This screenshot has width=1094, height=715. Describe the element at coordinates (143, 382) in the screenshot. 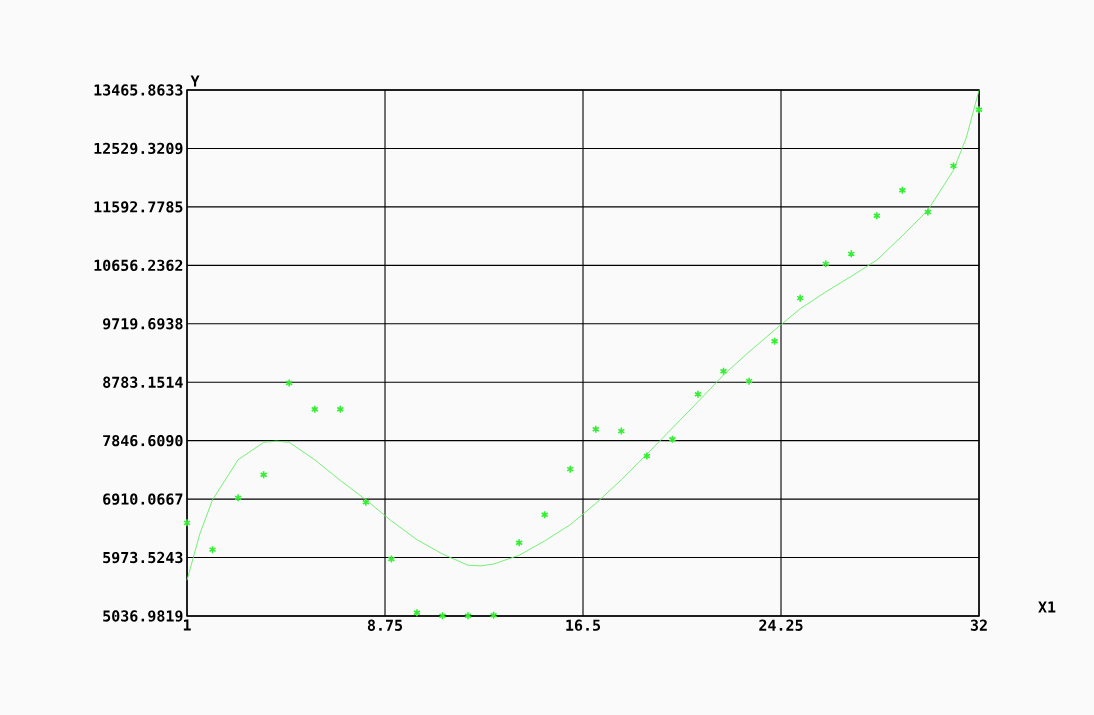

I see `y-tick-label: 8783.1514` at that location.